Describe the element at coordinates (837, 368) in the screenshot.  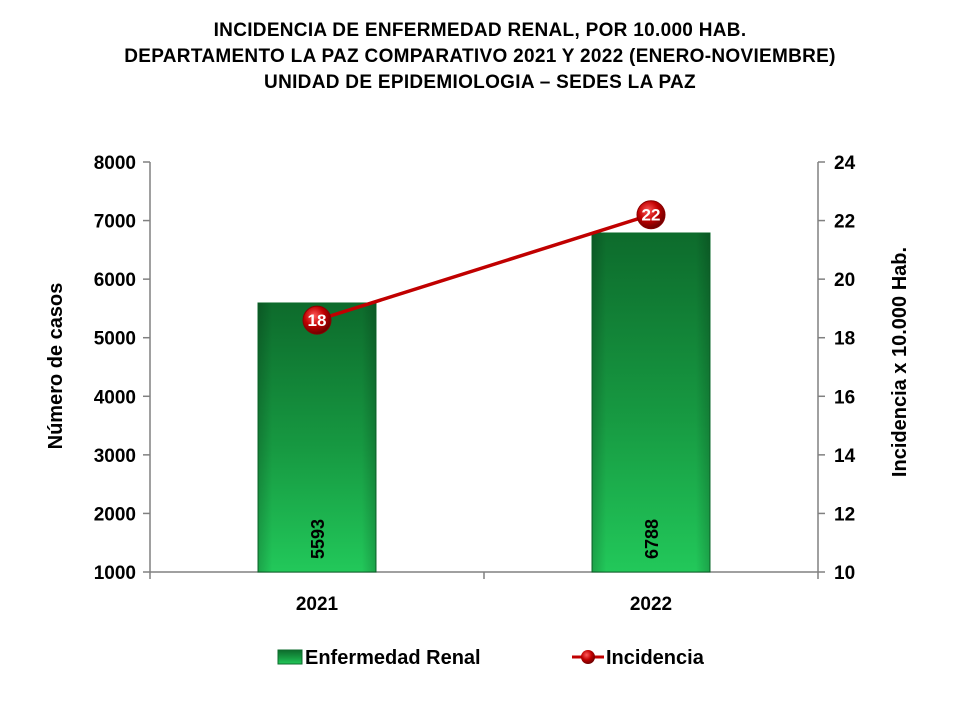
I see `y2-axis-ticks: 10 12 14 16 18 20 22 24` at that location.